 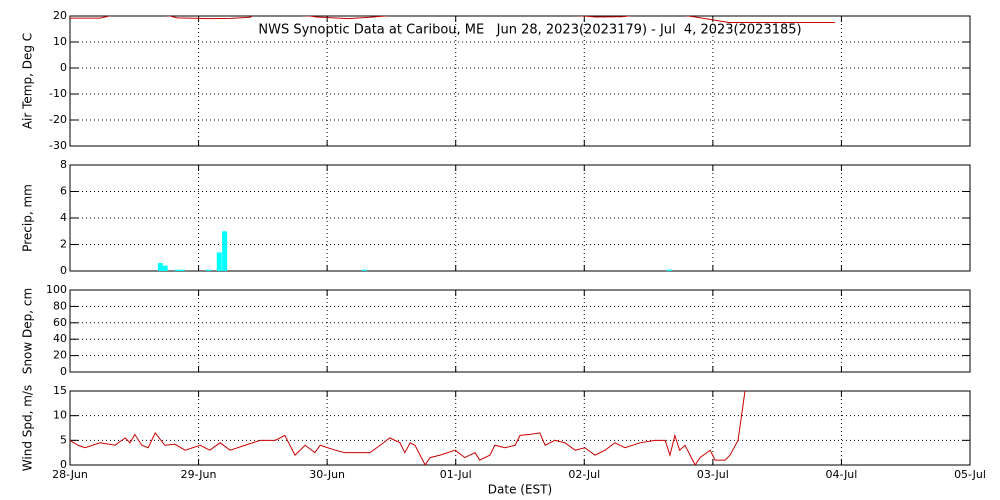 I want to click on y-tick-label: -30, so click(x=58, y=145).